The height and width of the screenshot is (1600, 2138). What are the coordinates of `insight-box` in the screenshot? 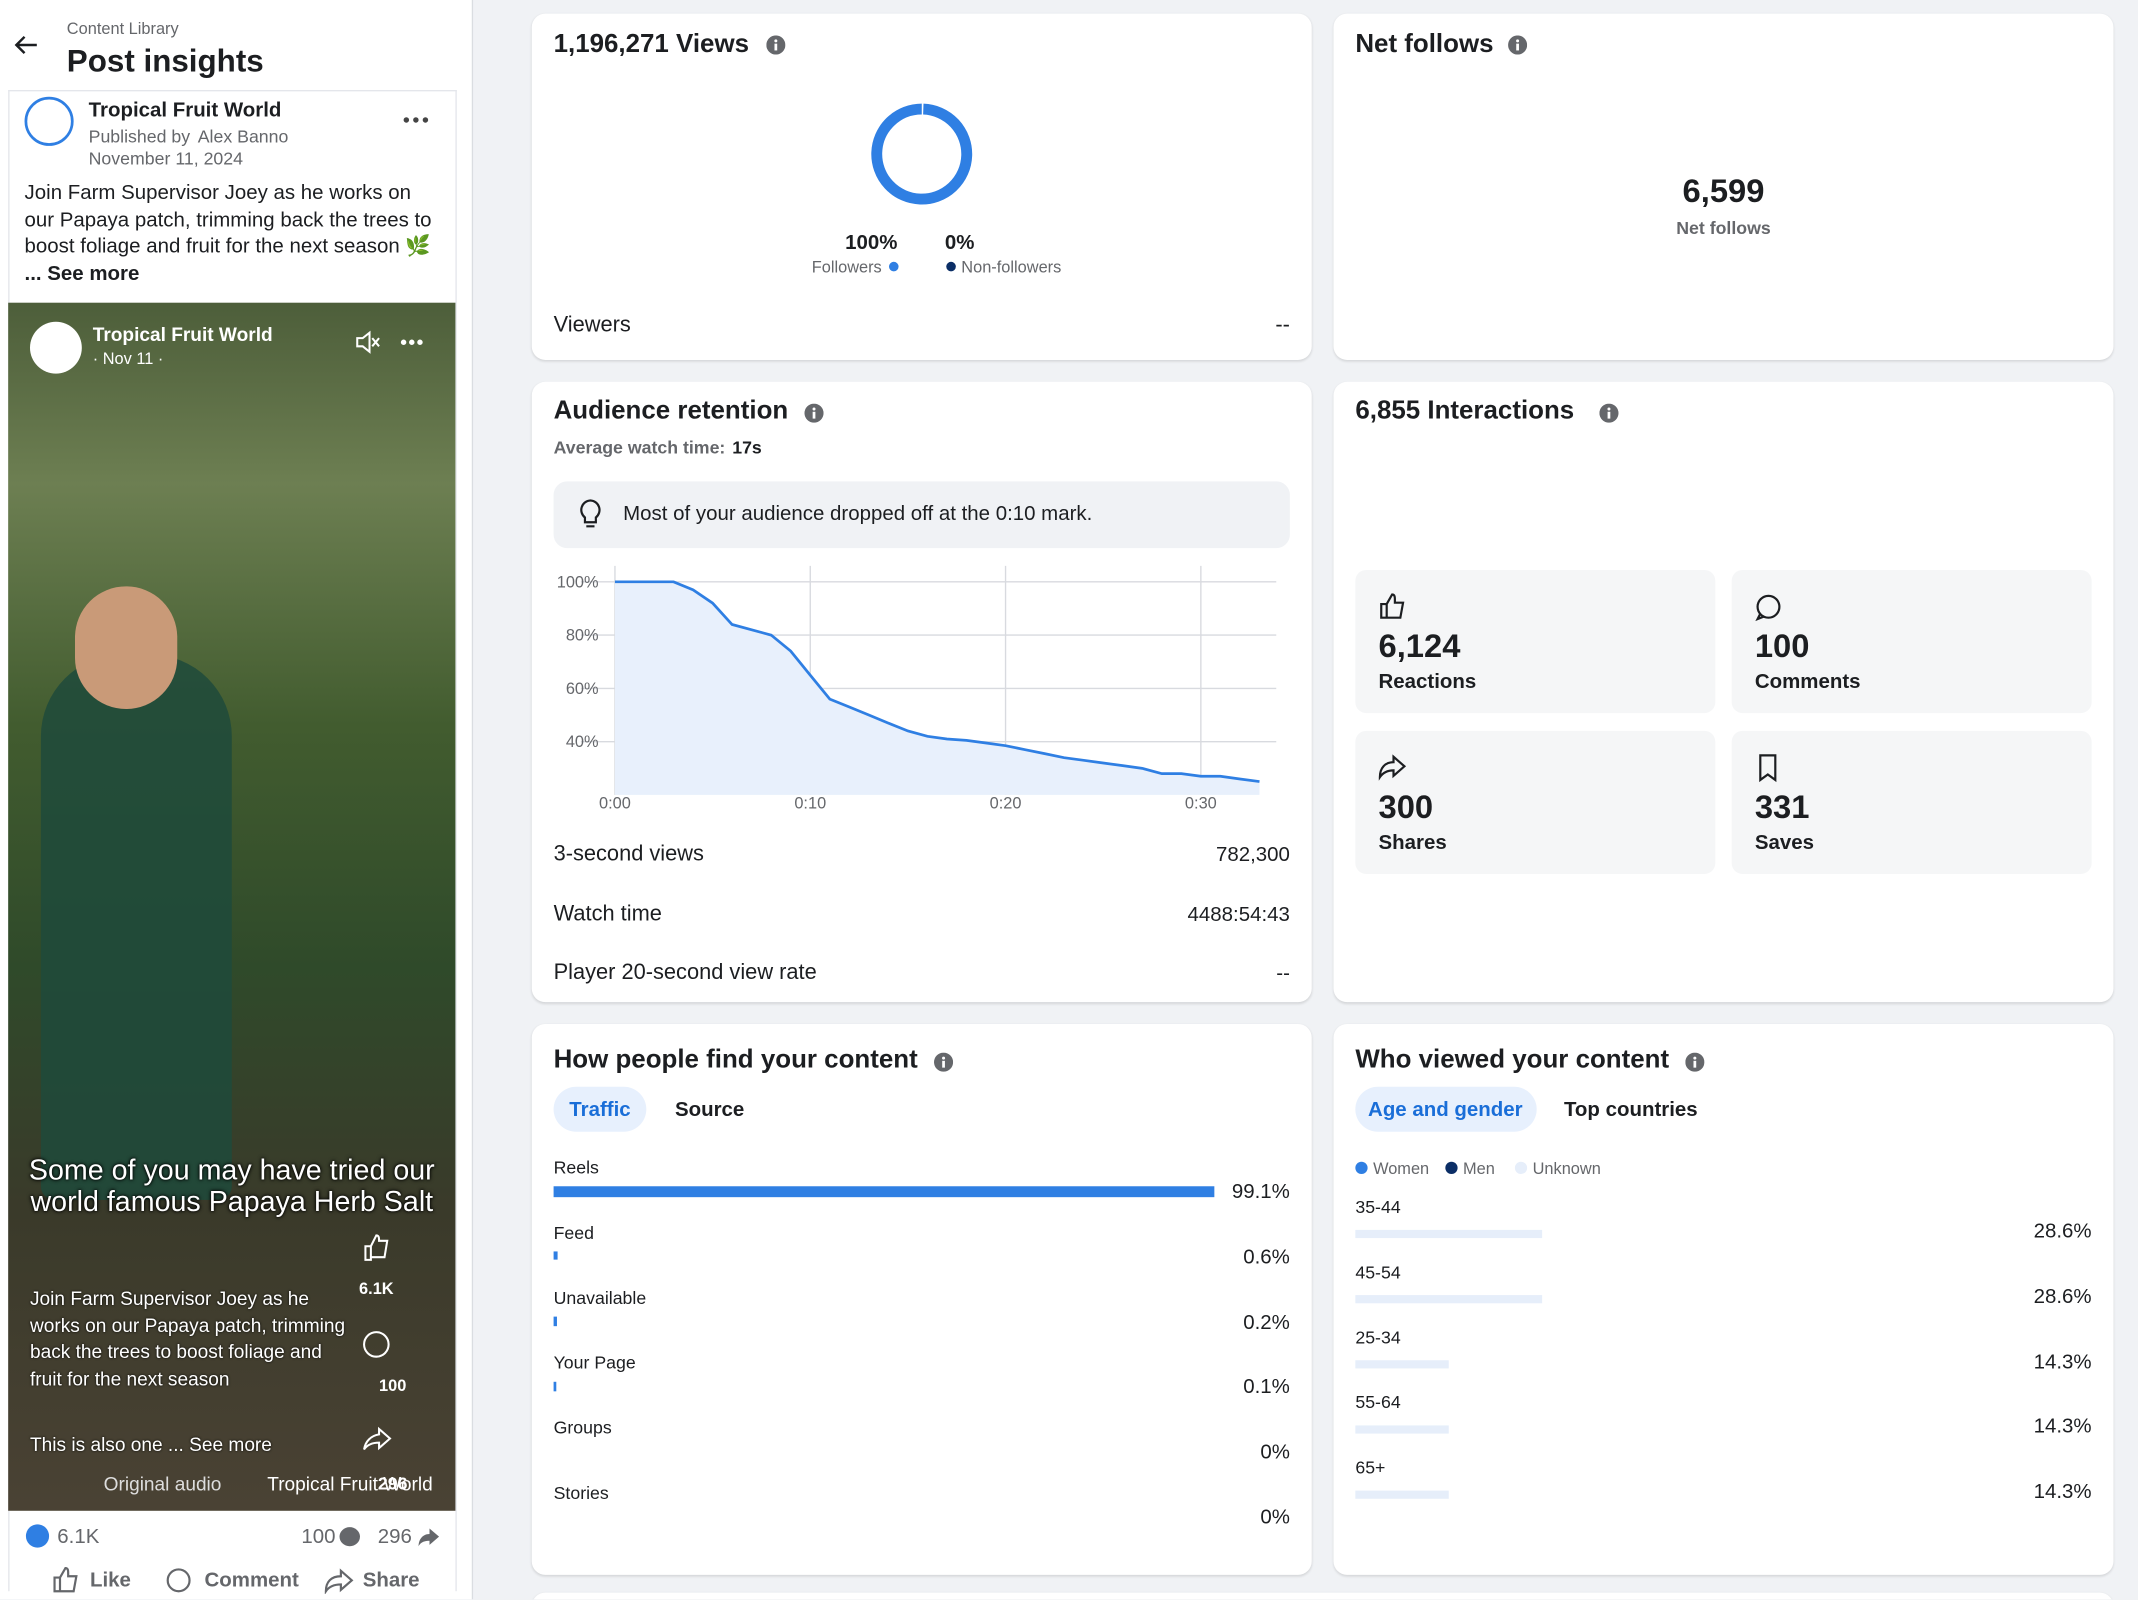 It's located at (921, 515).